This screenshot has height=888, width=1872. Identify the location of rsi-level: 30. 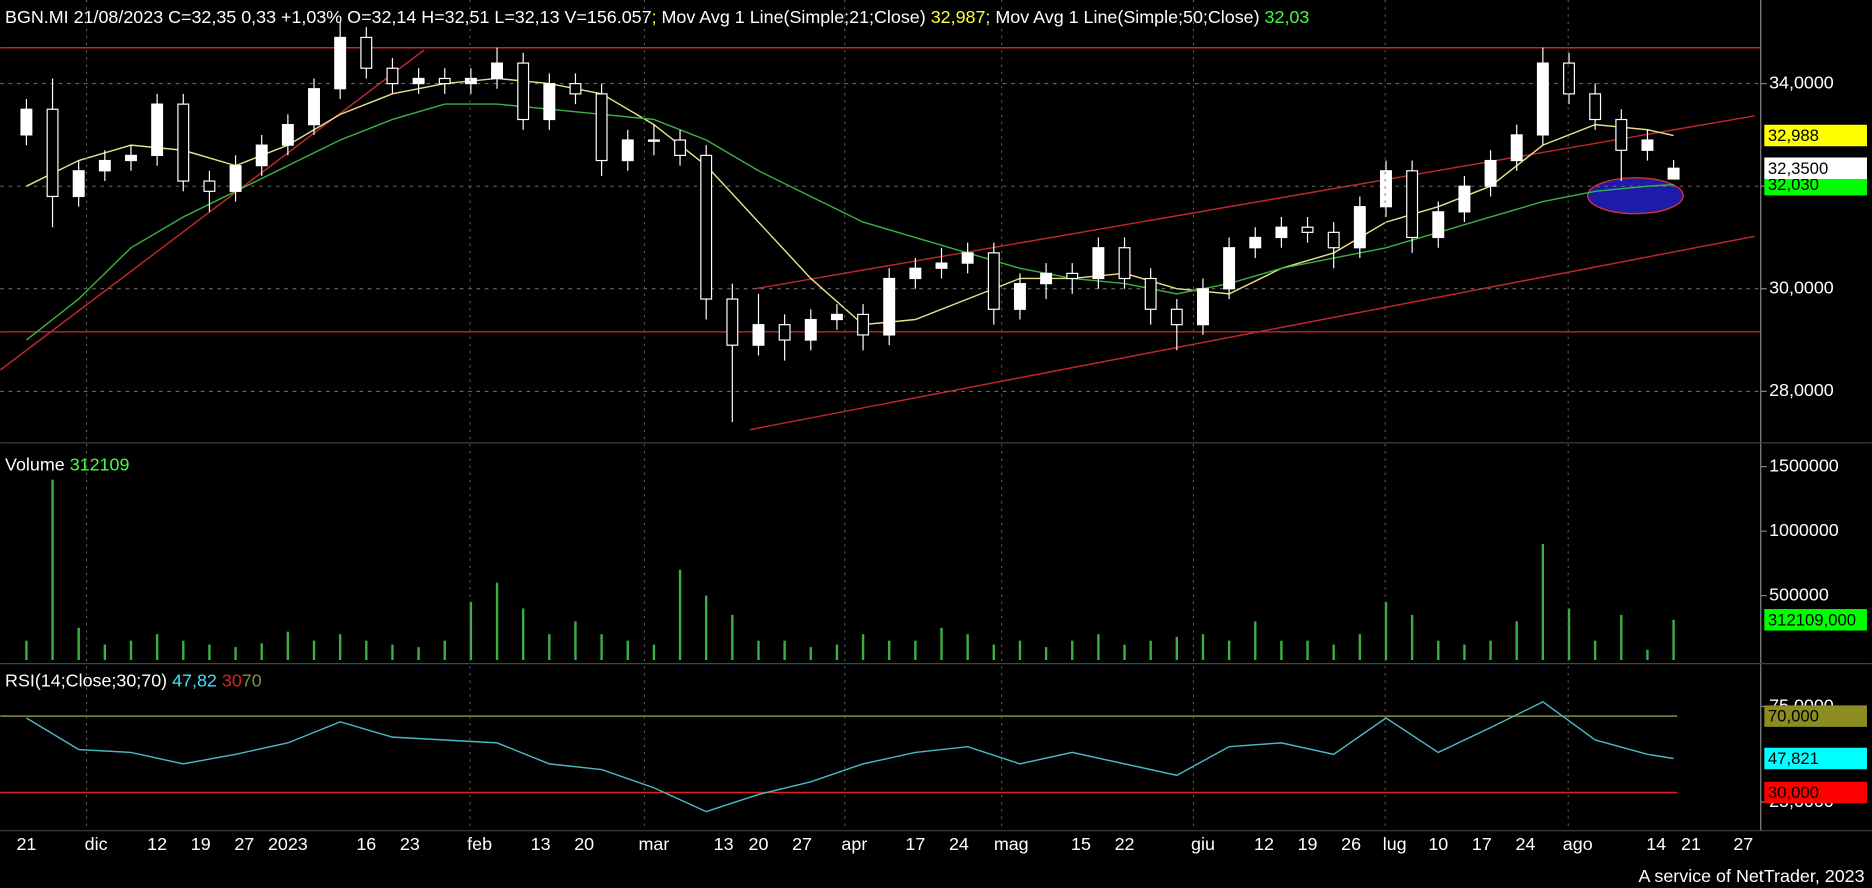
(232, 680).